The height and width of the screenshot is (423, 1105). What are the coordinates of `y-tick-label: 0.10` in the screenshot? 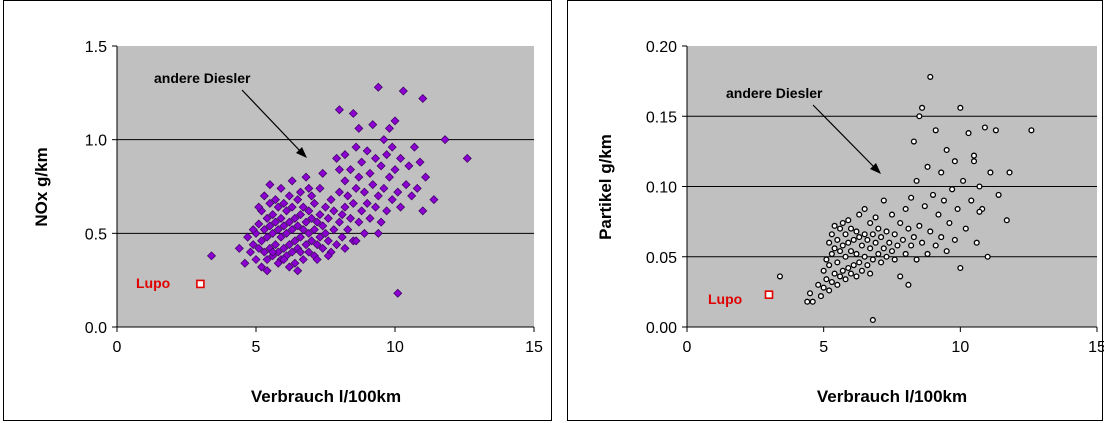 It's located at (661, 188).